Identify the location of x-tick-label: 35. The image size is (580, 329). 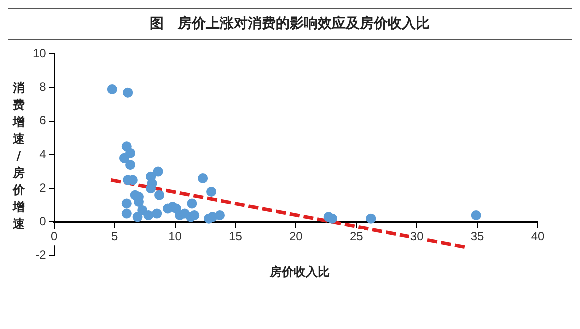
(477, 237).